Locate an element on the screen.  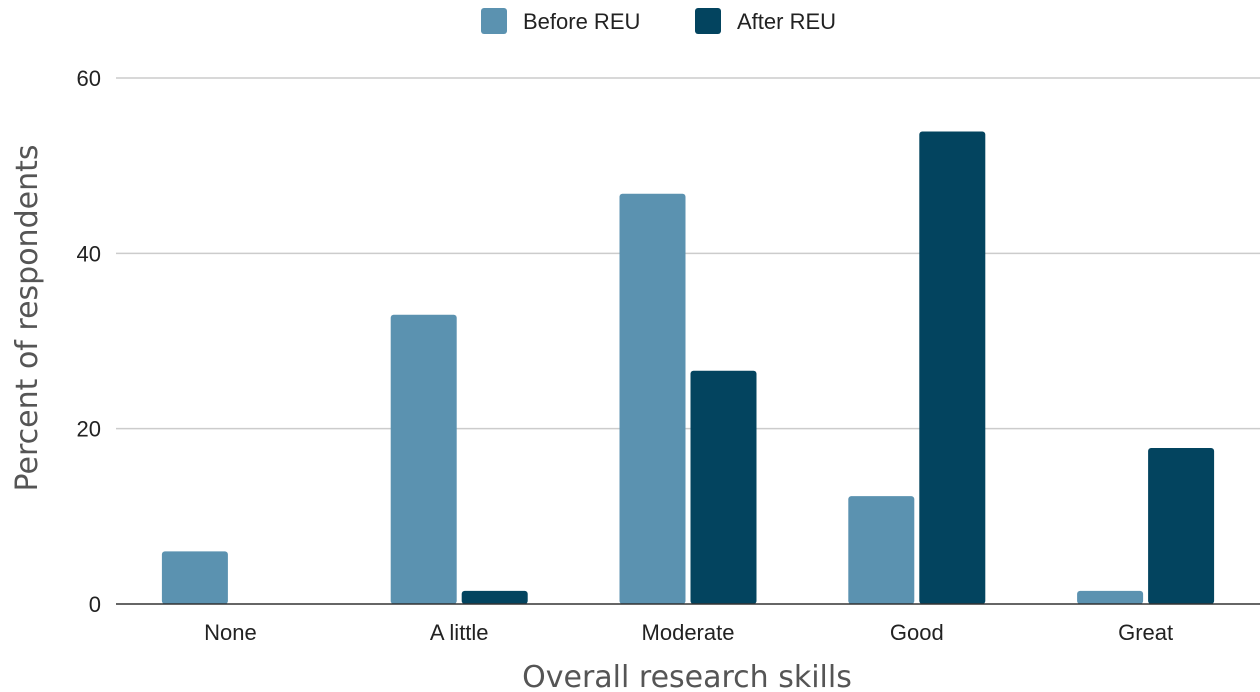
y-axis-ticks: 0 20 40 60 is located at coordinates (89, 341).